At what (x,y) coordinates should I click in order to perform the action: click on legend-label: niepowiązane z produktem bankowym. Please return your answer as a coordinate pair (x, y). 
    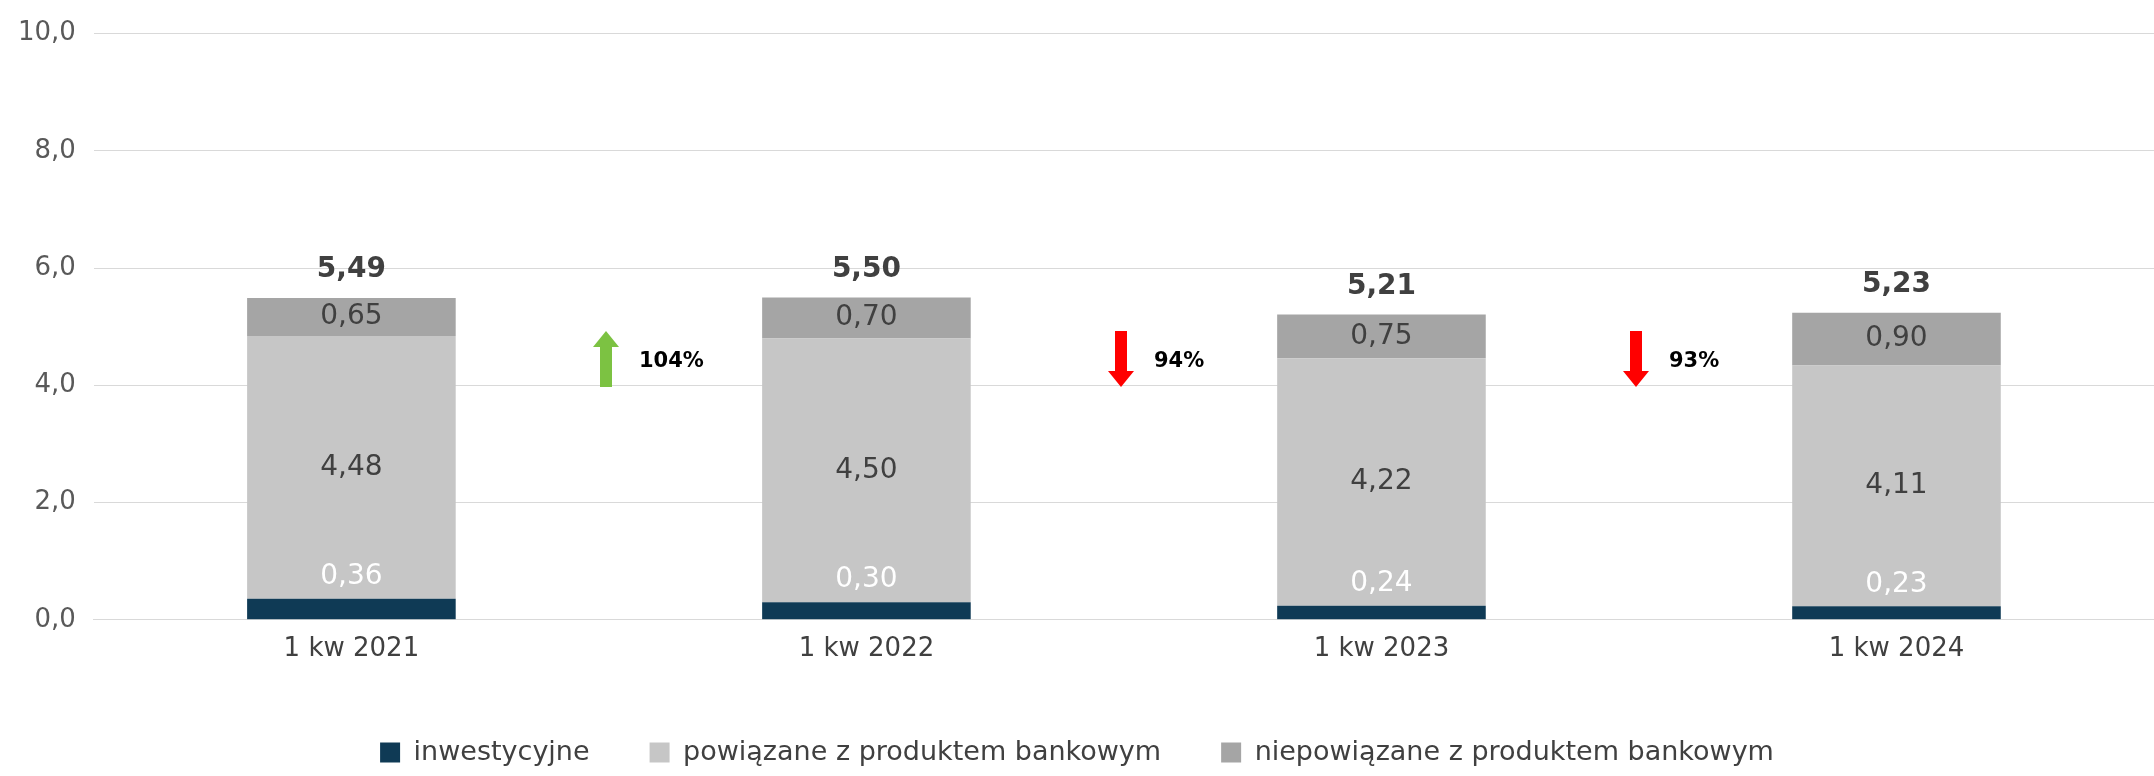
    Looking at the image, I should click on (1514, 750).